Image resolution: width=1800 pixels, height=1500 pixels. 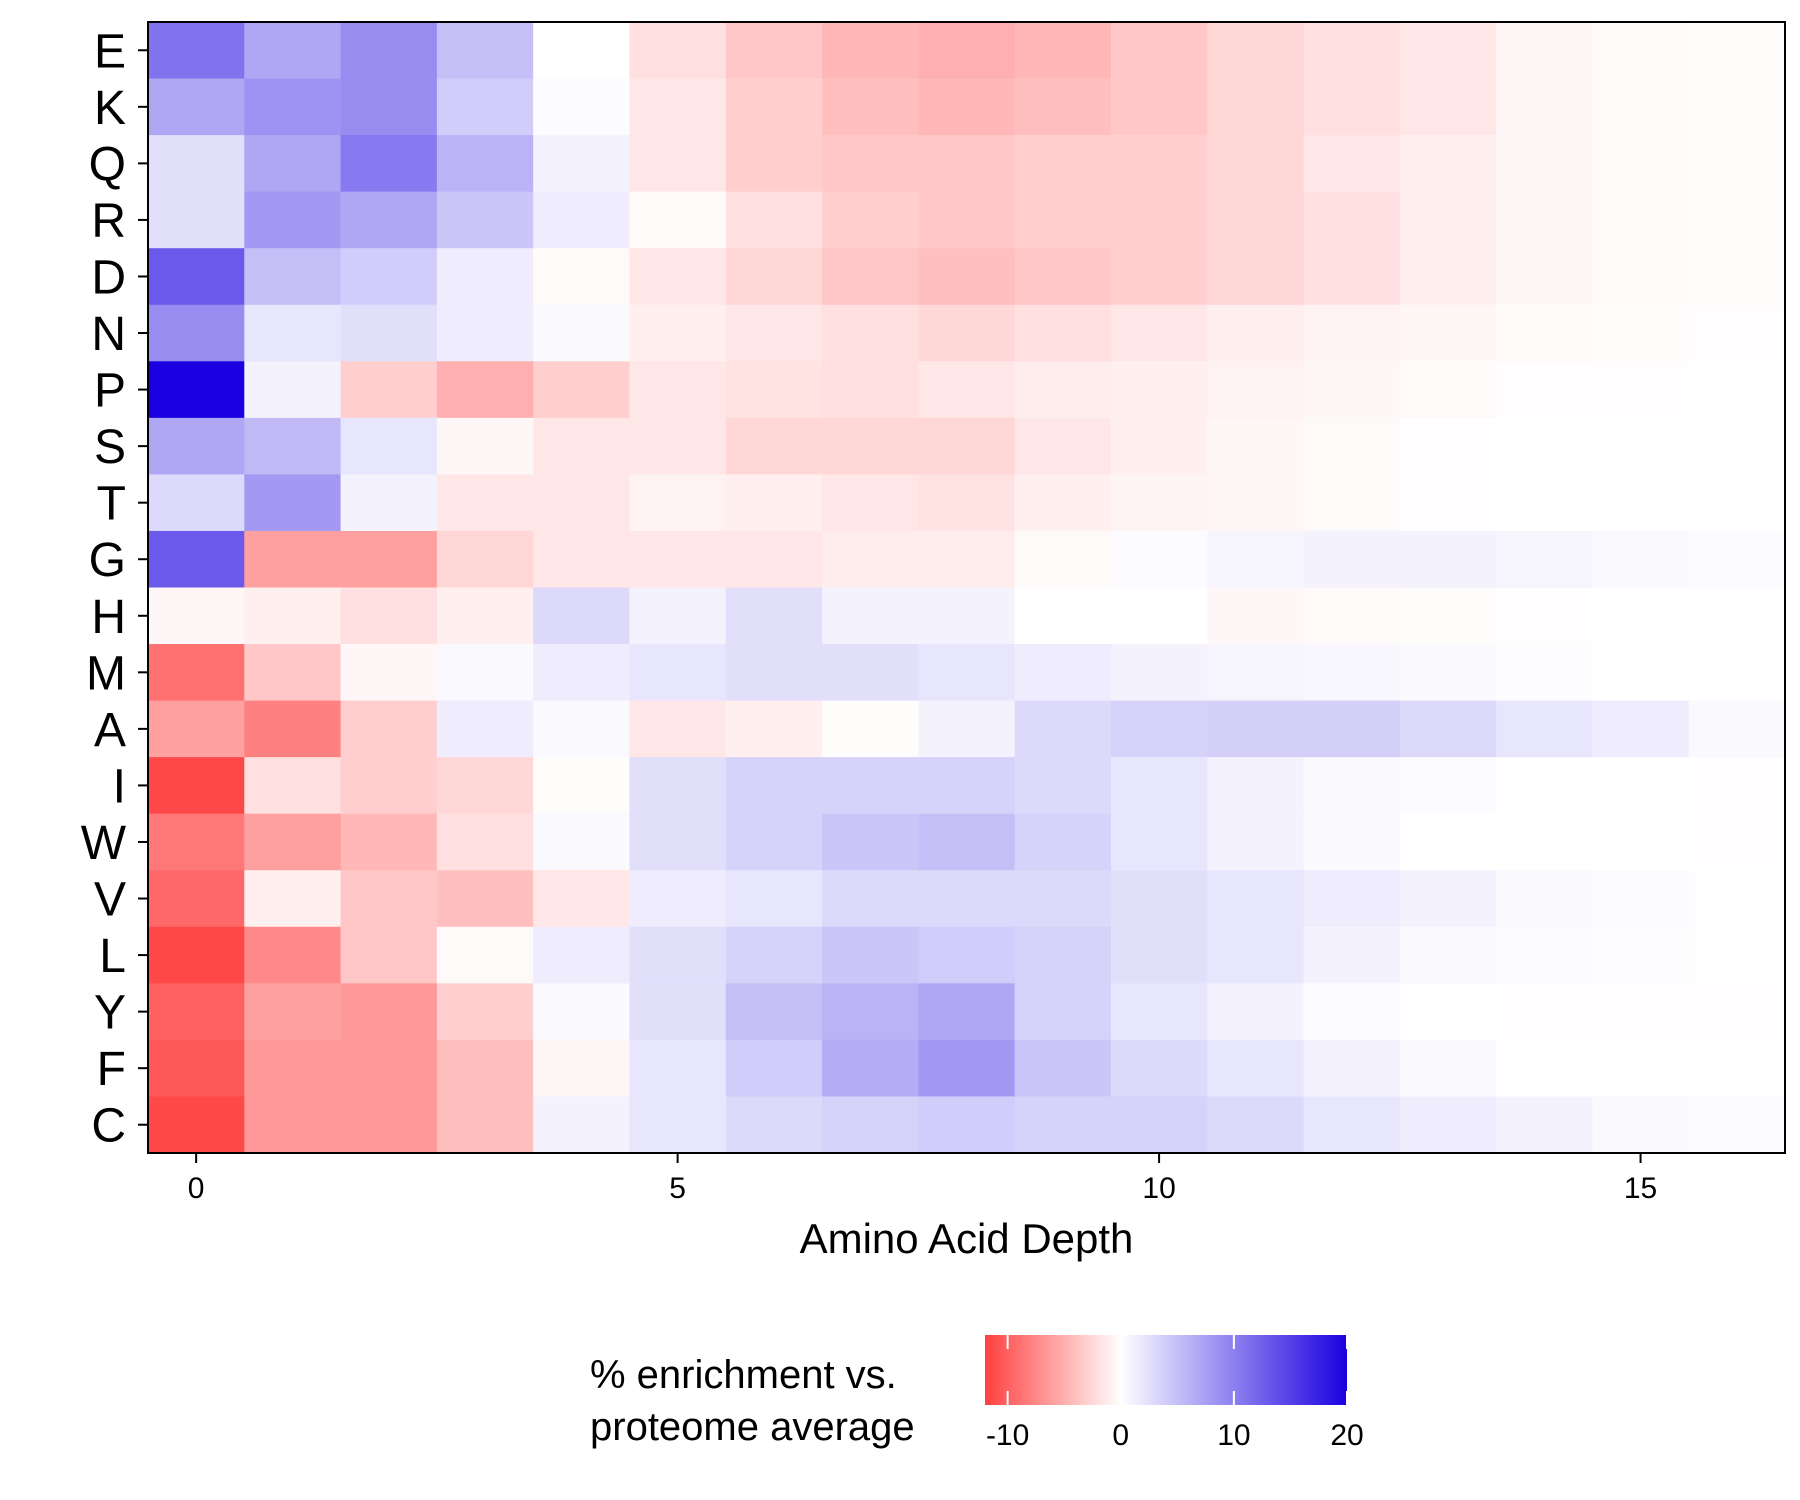 What do you see at coordinates (111, 504) in the screenshot?
I see `y-tick-label-T: T` at bounding box center [111, 504].